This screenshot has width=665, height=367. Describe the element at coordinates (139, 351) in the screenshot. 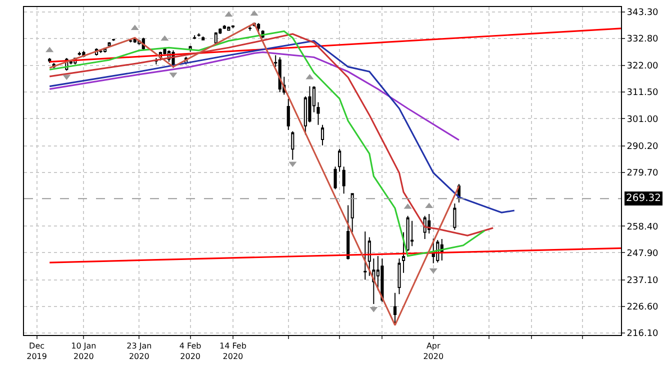

I see `x-tick-label: 23 Jan 2020` at that location.